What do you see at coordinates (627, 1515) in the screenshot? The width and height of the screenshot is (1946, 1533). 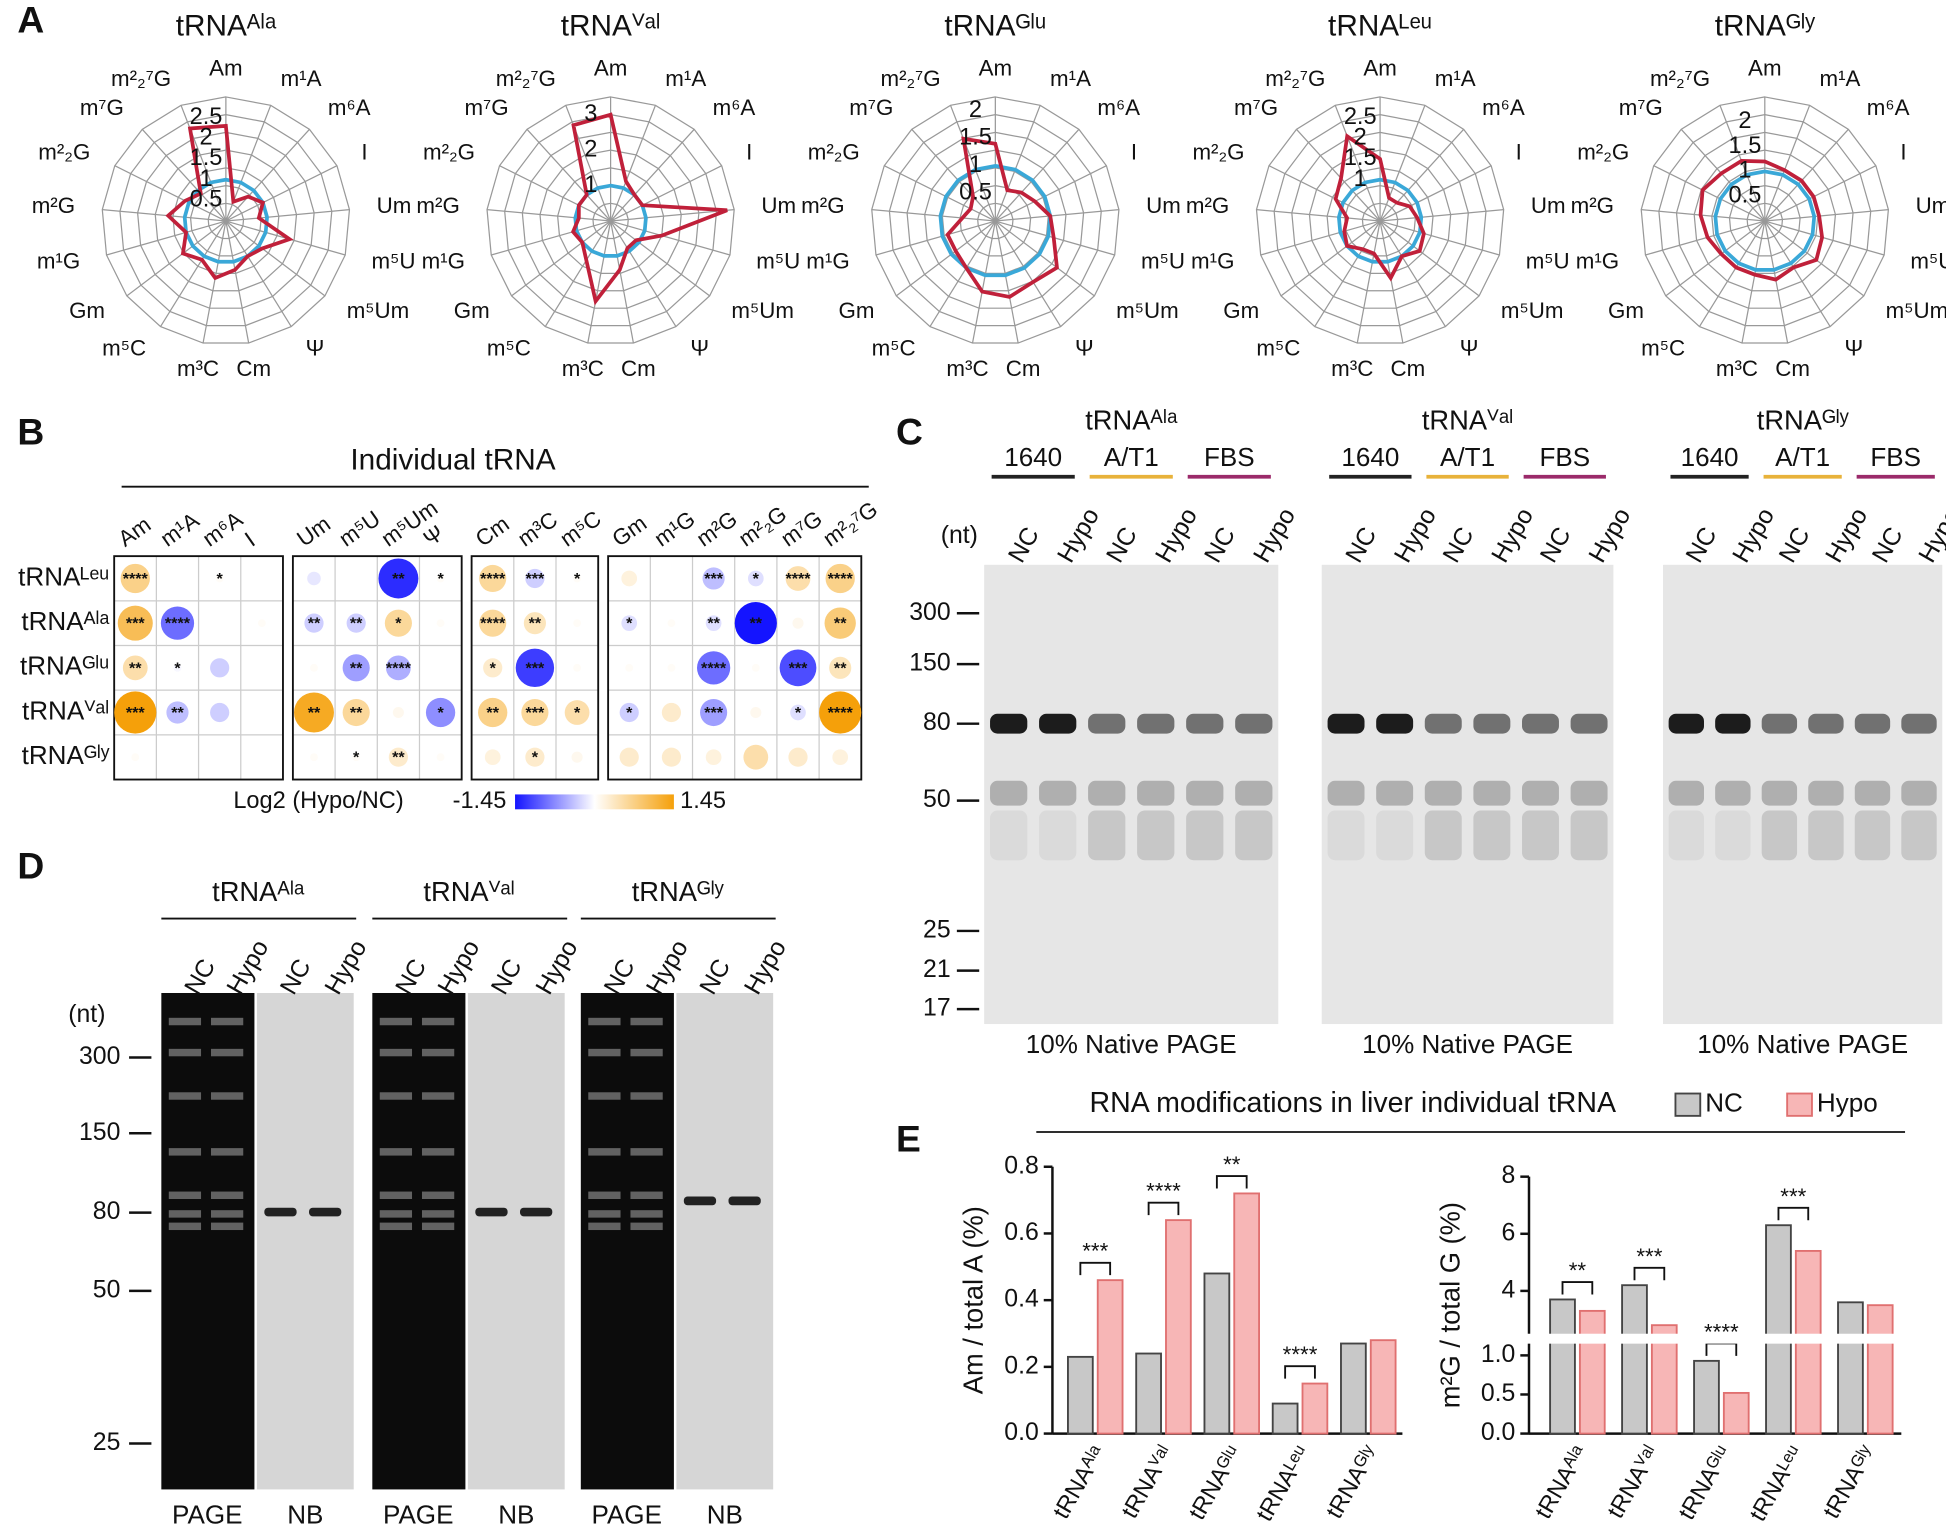 I see `gel-footer: PAGE` at bounding box center [627, 1515].